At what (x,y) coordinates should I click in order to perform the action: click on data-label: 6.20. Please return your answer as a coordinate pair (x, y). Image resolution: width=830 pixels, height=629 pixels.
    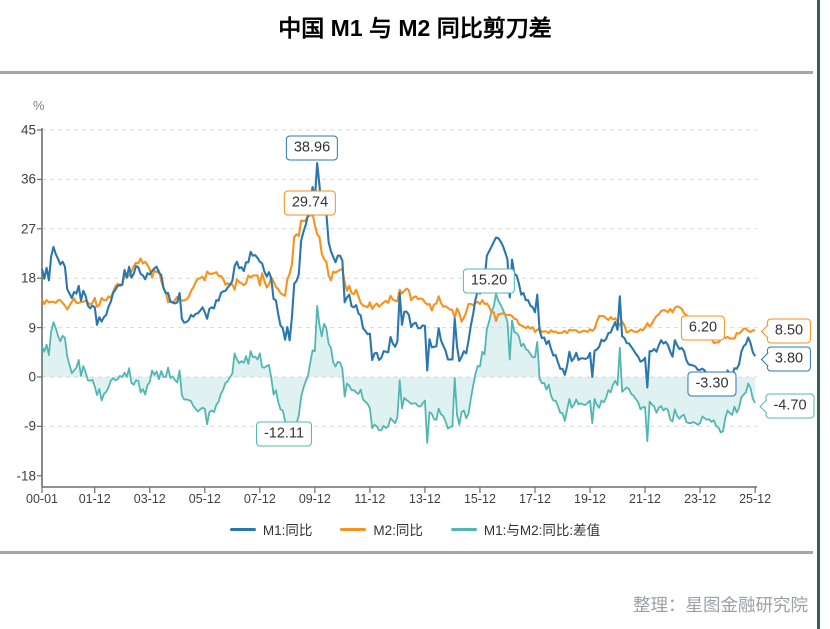
    Looking at the image, I should click on (703, 328).